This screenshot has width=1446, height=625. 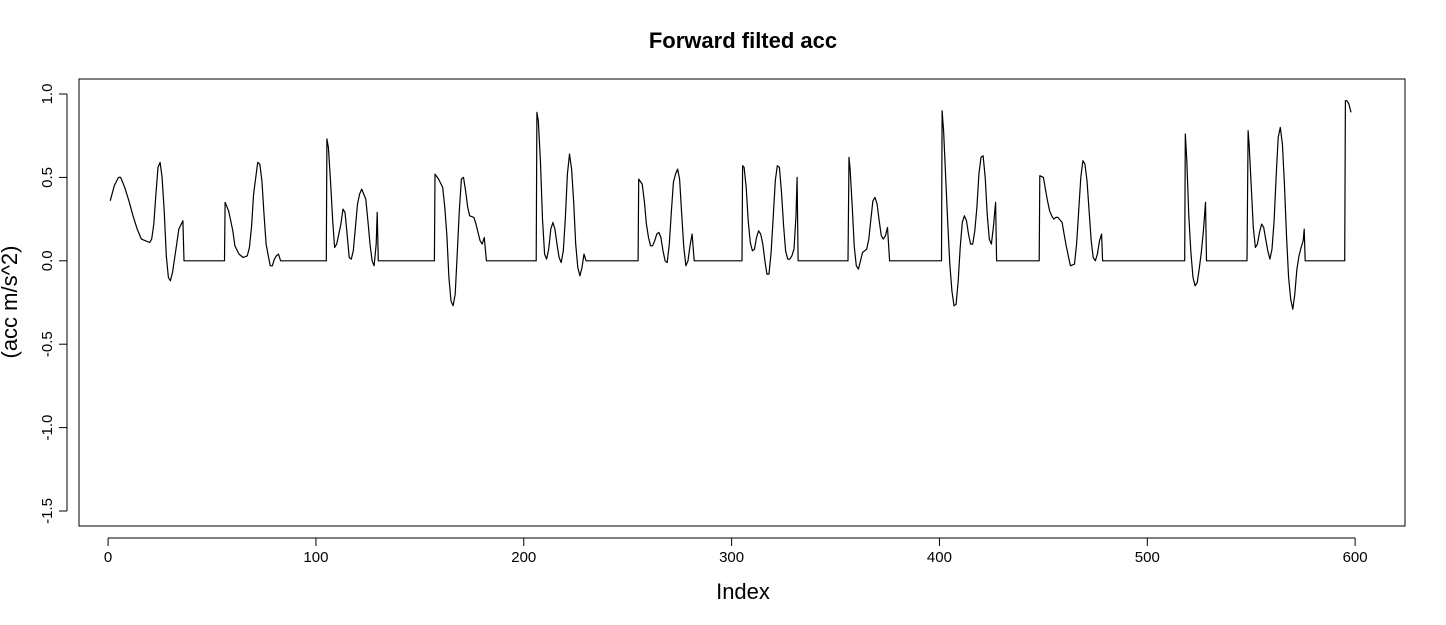 I want to click on x-axis-label: Index, so click(x=743, y=591).